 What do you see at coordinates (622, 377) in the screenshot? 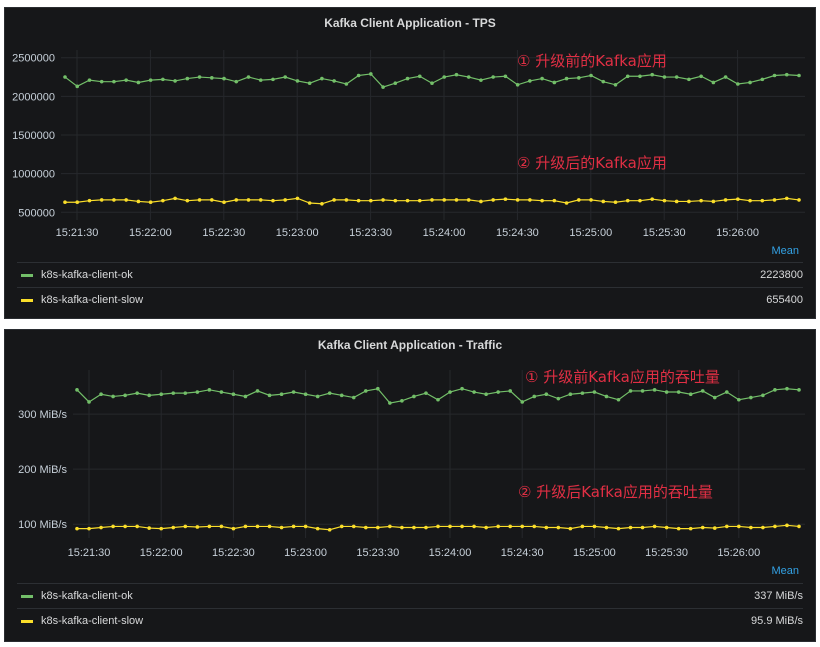
I see `chart-annotation: ① 升级前Kafka应用的吞吐量` at bounding box center [622, 377].